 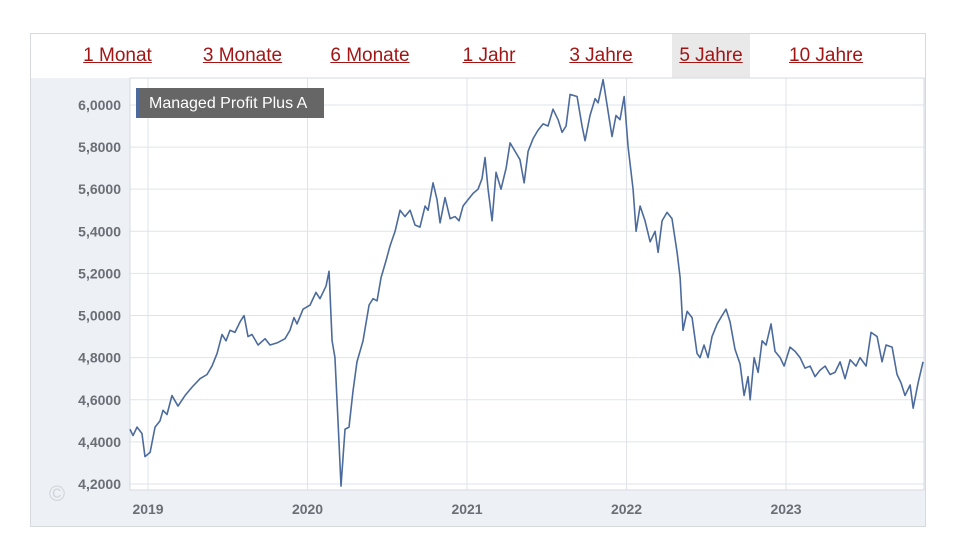 I want to click on y-tick-label: 5,8000, so click(x=99, y=147).